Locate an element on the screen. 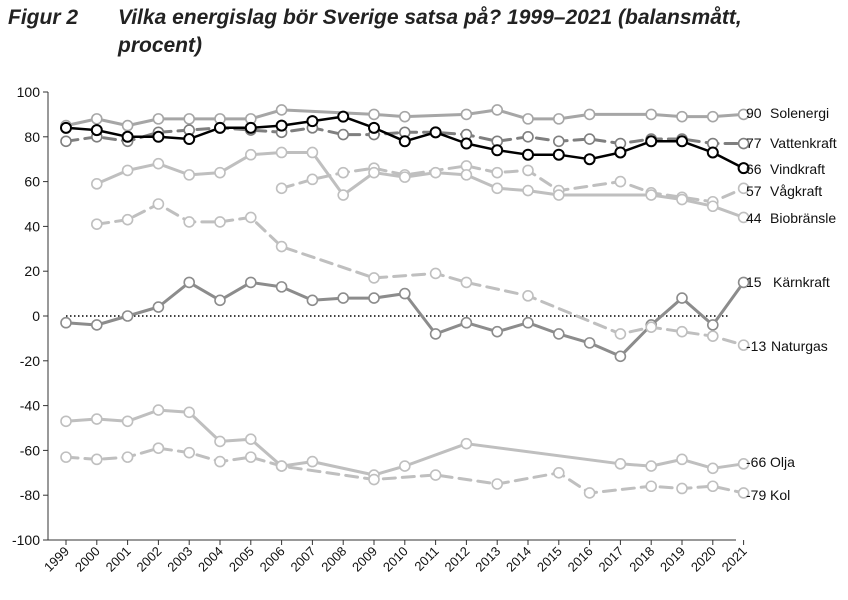 The image size is (848, 600). x-tick-label: 2012 is located at coordinates (456, 559).